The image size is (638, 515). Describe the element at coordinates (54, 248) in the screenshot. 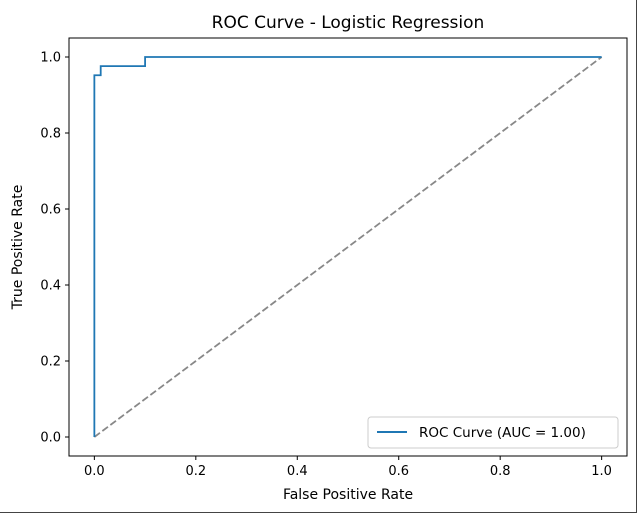

I see `y-axis-ticks: 0.0 0.2 0.4 0.6 0.8 1.0` at that location.